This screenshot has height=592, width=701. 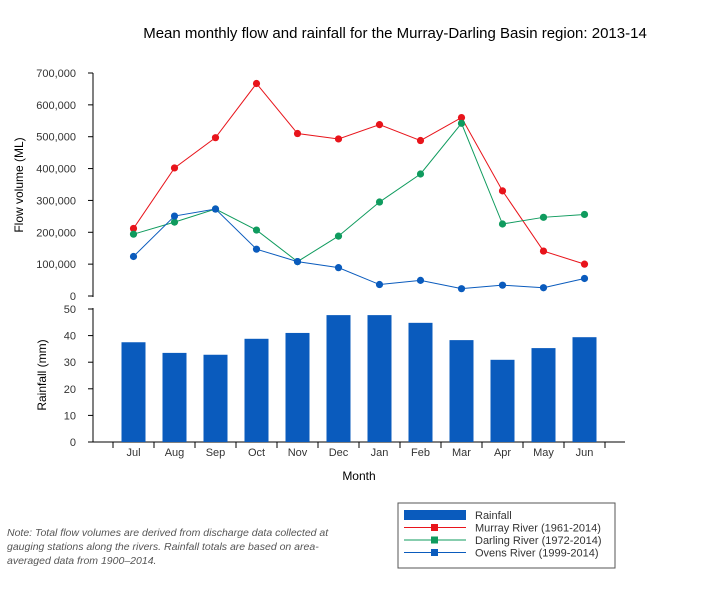 What do you see at coordinates (543, 395) in the screenshot?
I see `rainfall-bar-may` at bounding box center [543, 395].